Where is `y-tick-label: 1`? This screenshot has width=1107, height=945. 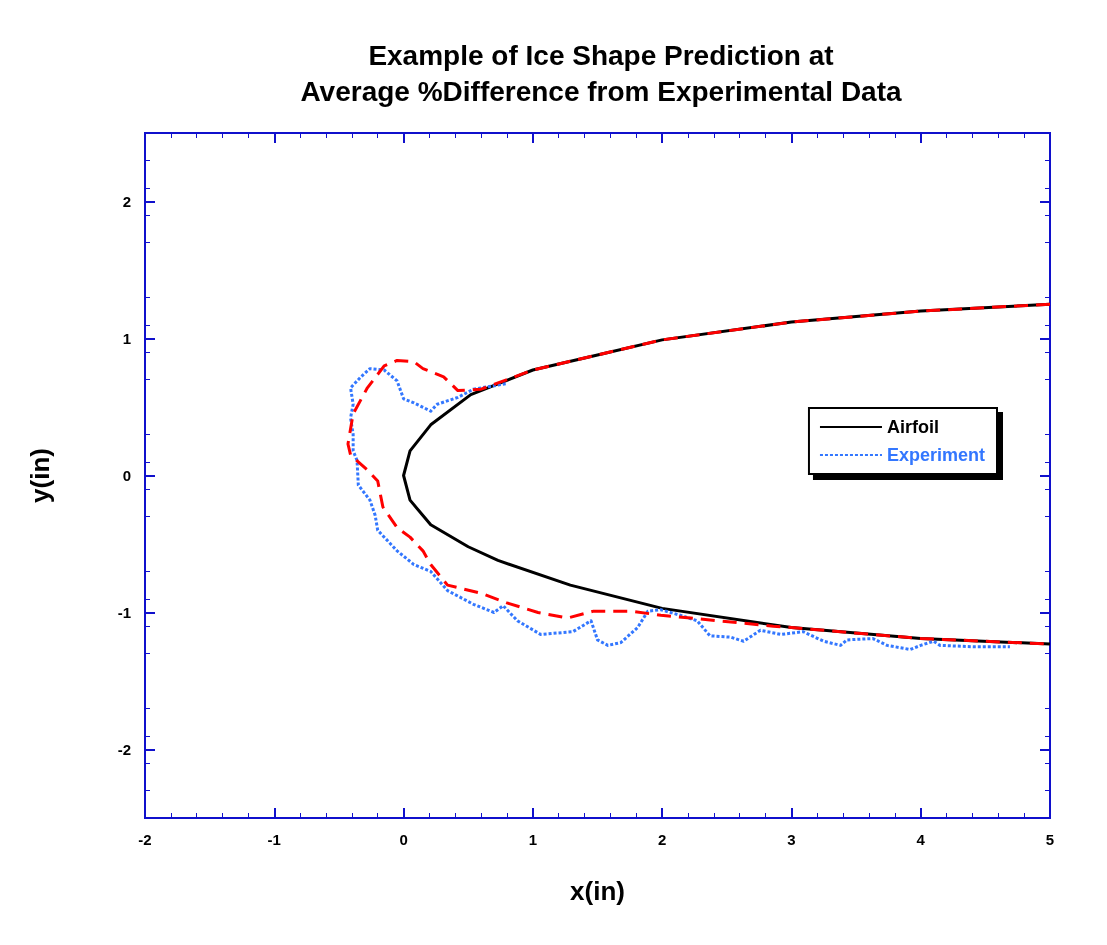 y-tick-label: 1 is located at coordinates (126, 338).